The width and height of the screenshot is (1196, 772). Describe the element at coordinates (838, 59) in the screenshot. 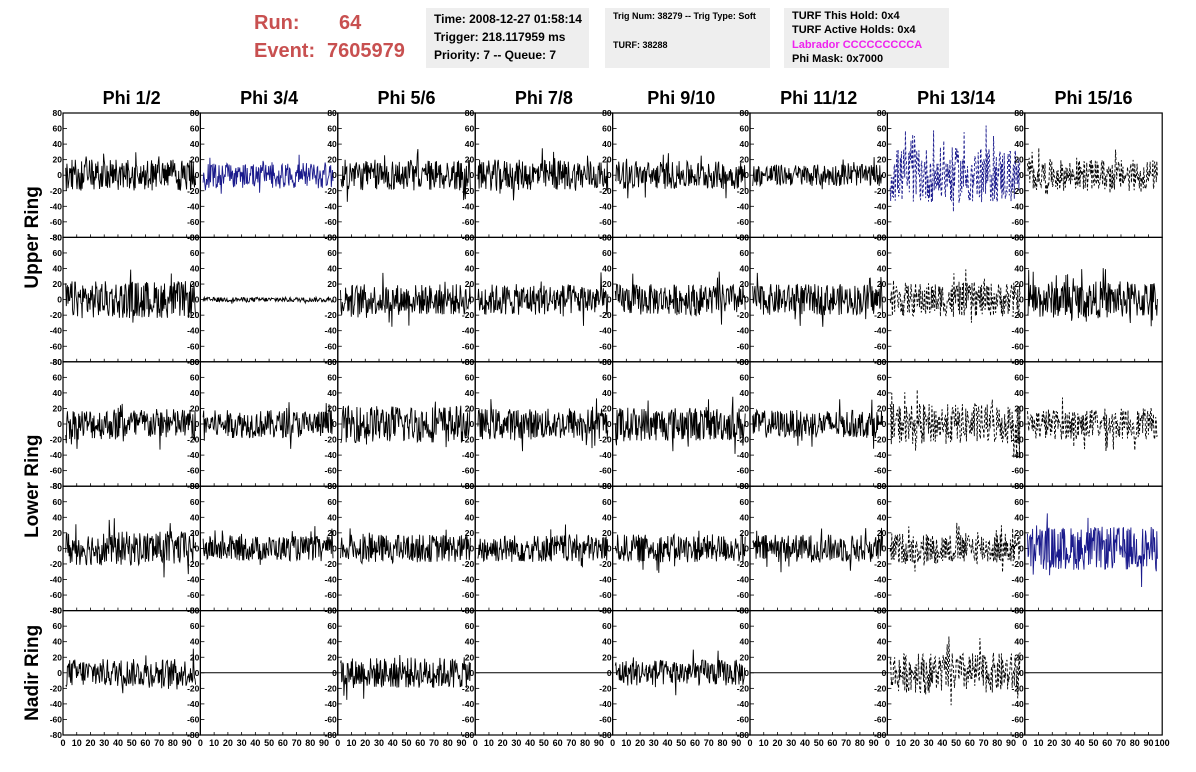

I see `phi-mask-text: Phi Mask: 0x7000` at that location.